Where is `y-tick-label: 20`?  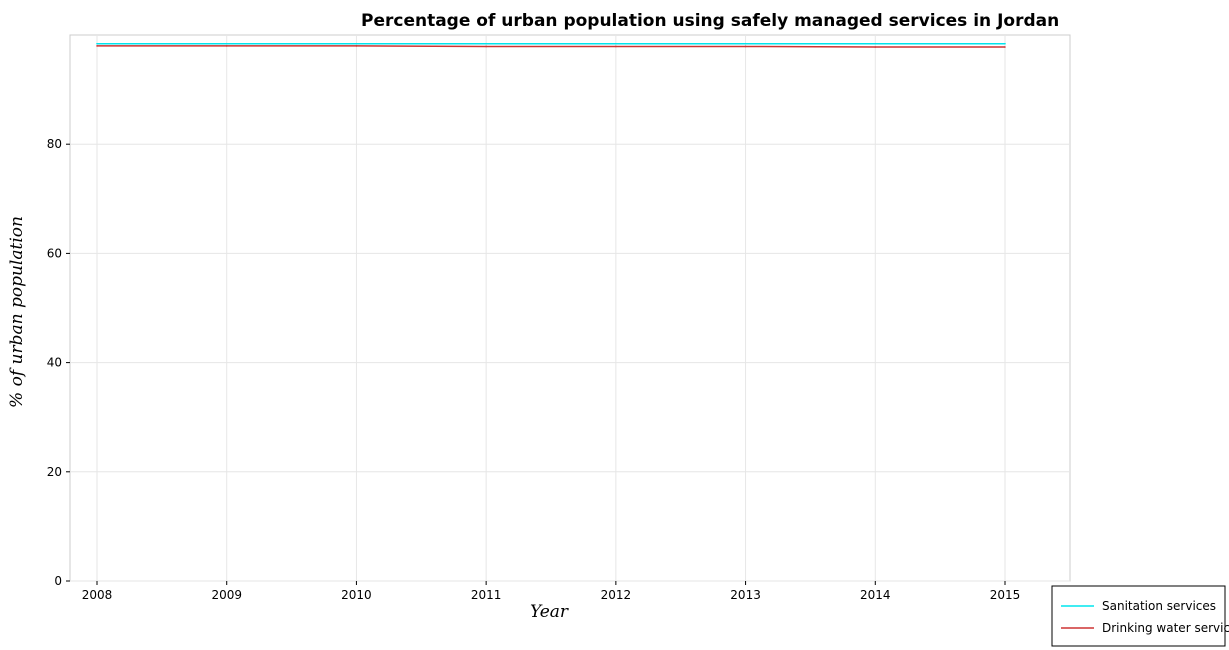 y-tick-label: 20 is located at coordinates (54, 472).